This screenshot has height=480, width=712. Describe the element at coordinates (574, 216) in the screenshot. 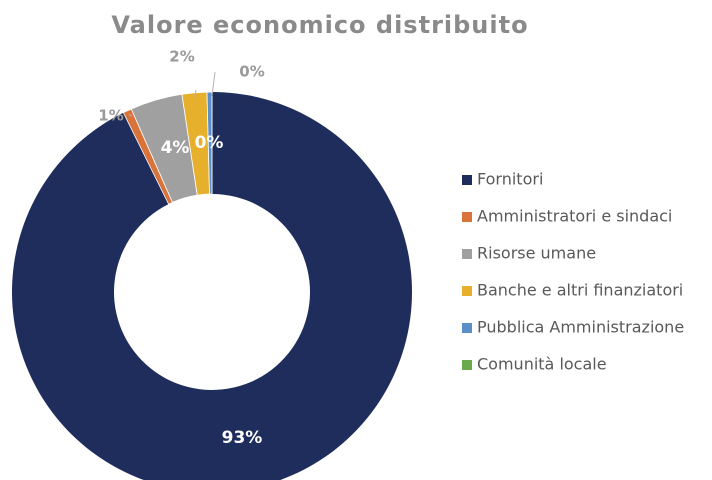

I see `legend-label: Amministratori e sindaci` at that location.